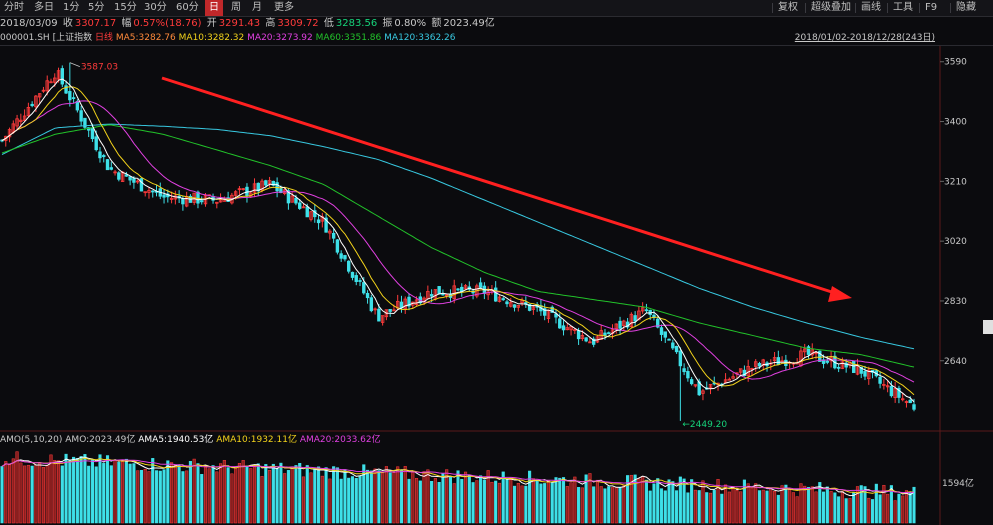  I want to click on amo-title: AMO(5,10,20), so click(31, 440).